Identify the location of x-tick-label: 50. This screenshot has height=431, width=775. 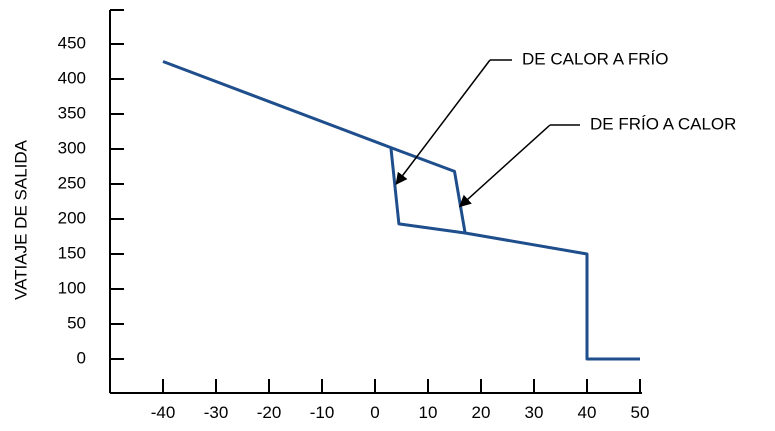
(640, 412).